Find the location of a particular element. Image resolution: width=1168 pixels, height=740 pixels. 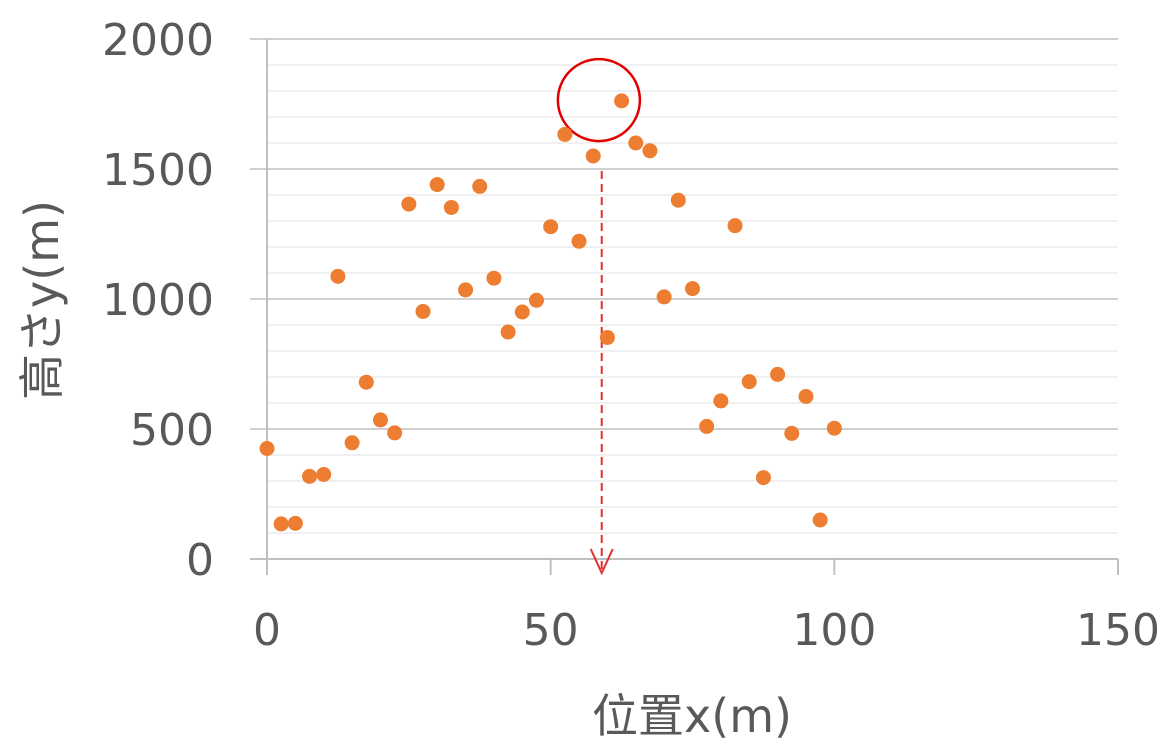

y-axis-label: 高さy(m) is located at coordinates (42, 300).